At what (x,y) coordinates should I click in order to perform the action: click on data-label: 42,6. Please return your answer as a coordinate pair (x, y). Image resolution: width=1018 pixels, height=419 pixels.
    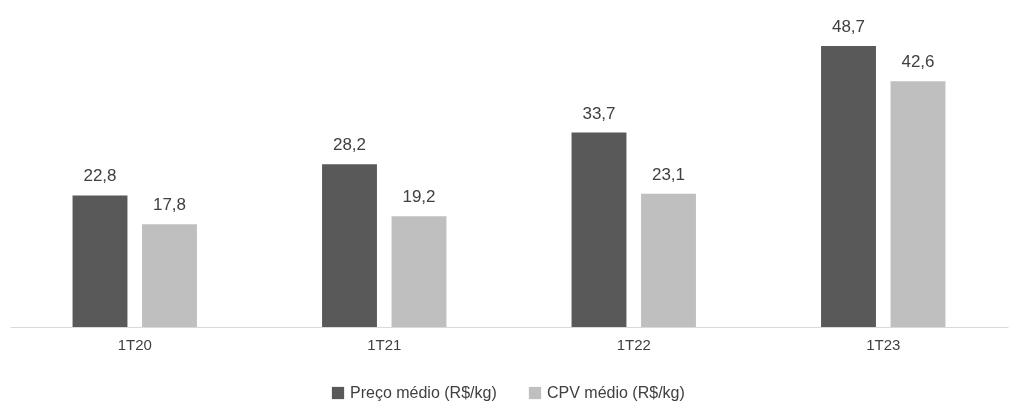
    Looking at the image, I should click on (918, 62).